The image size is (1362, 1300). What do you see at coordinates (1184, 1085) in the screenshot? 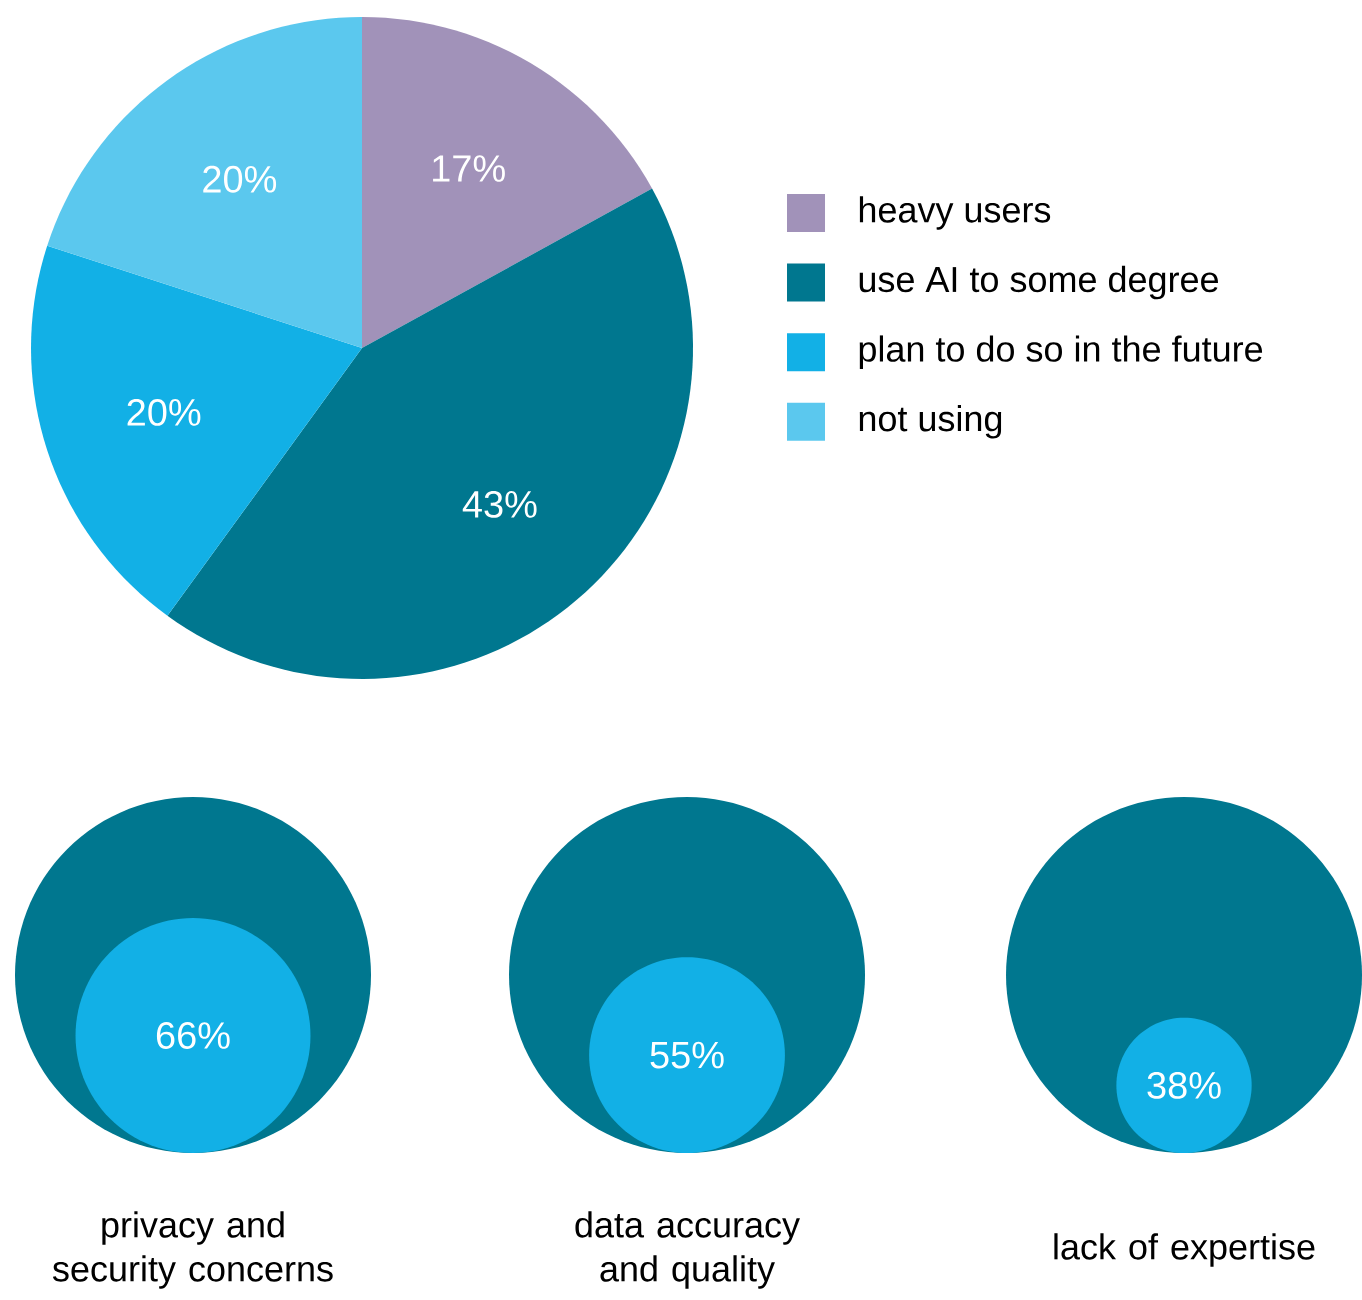
I see `data-label: 38%` at bounding box center [1184, 1085].